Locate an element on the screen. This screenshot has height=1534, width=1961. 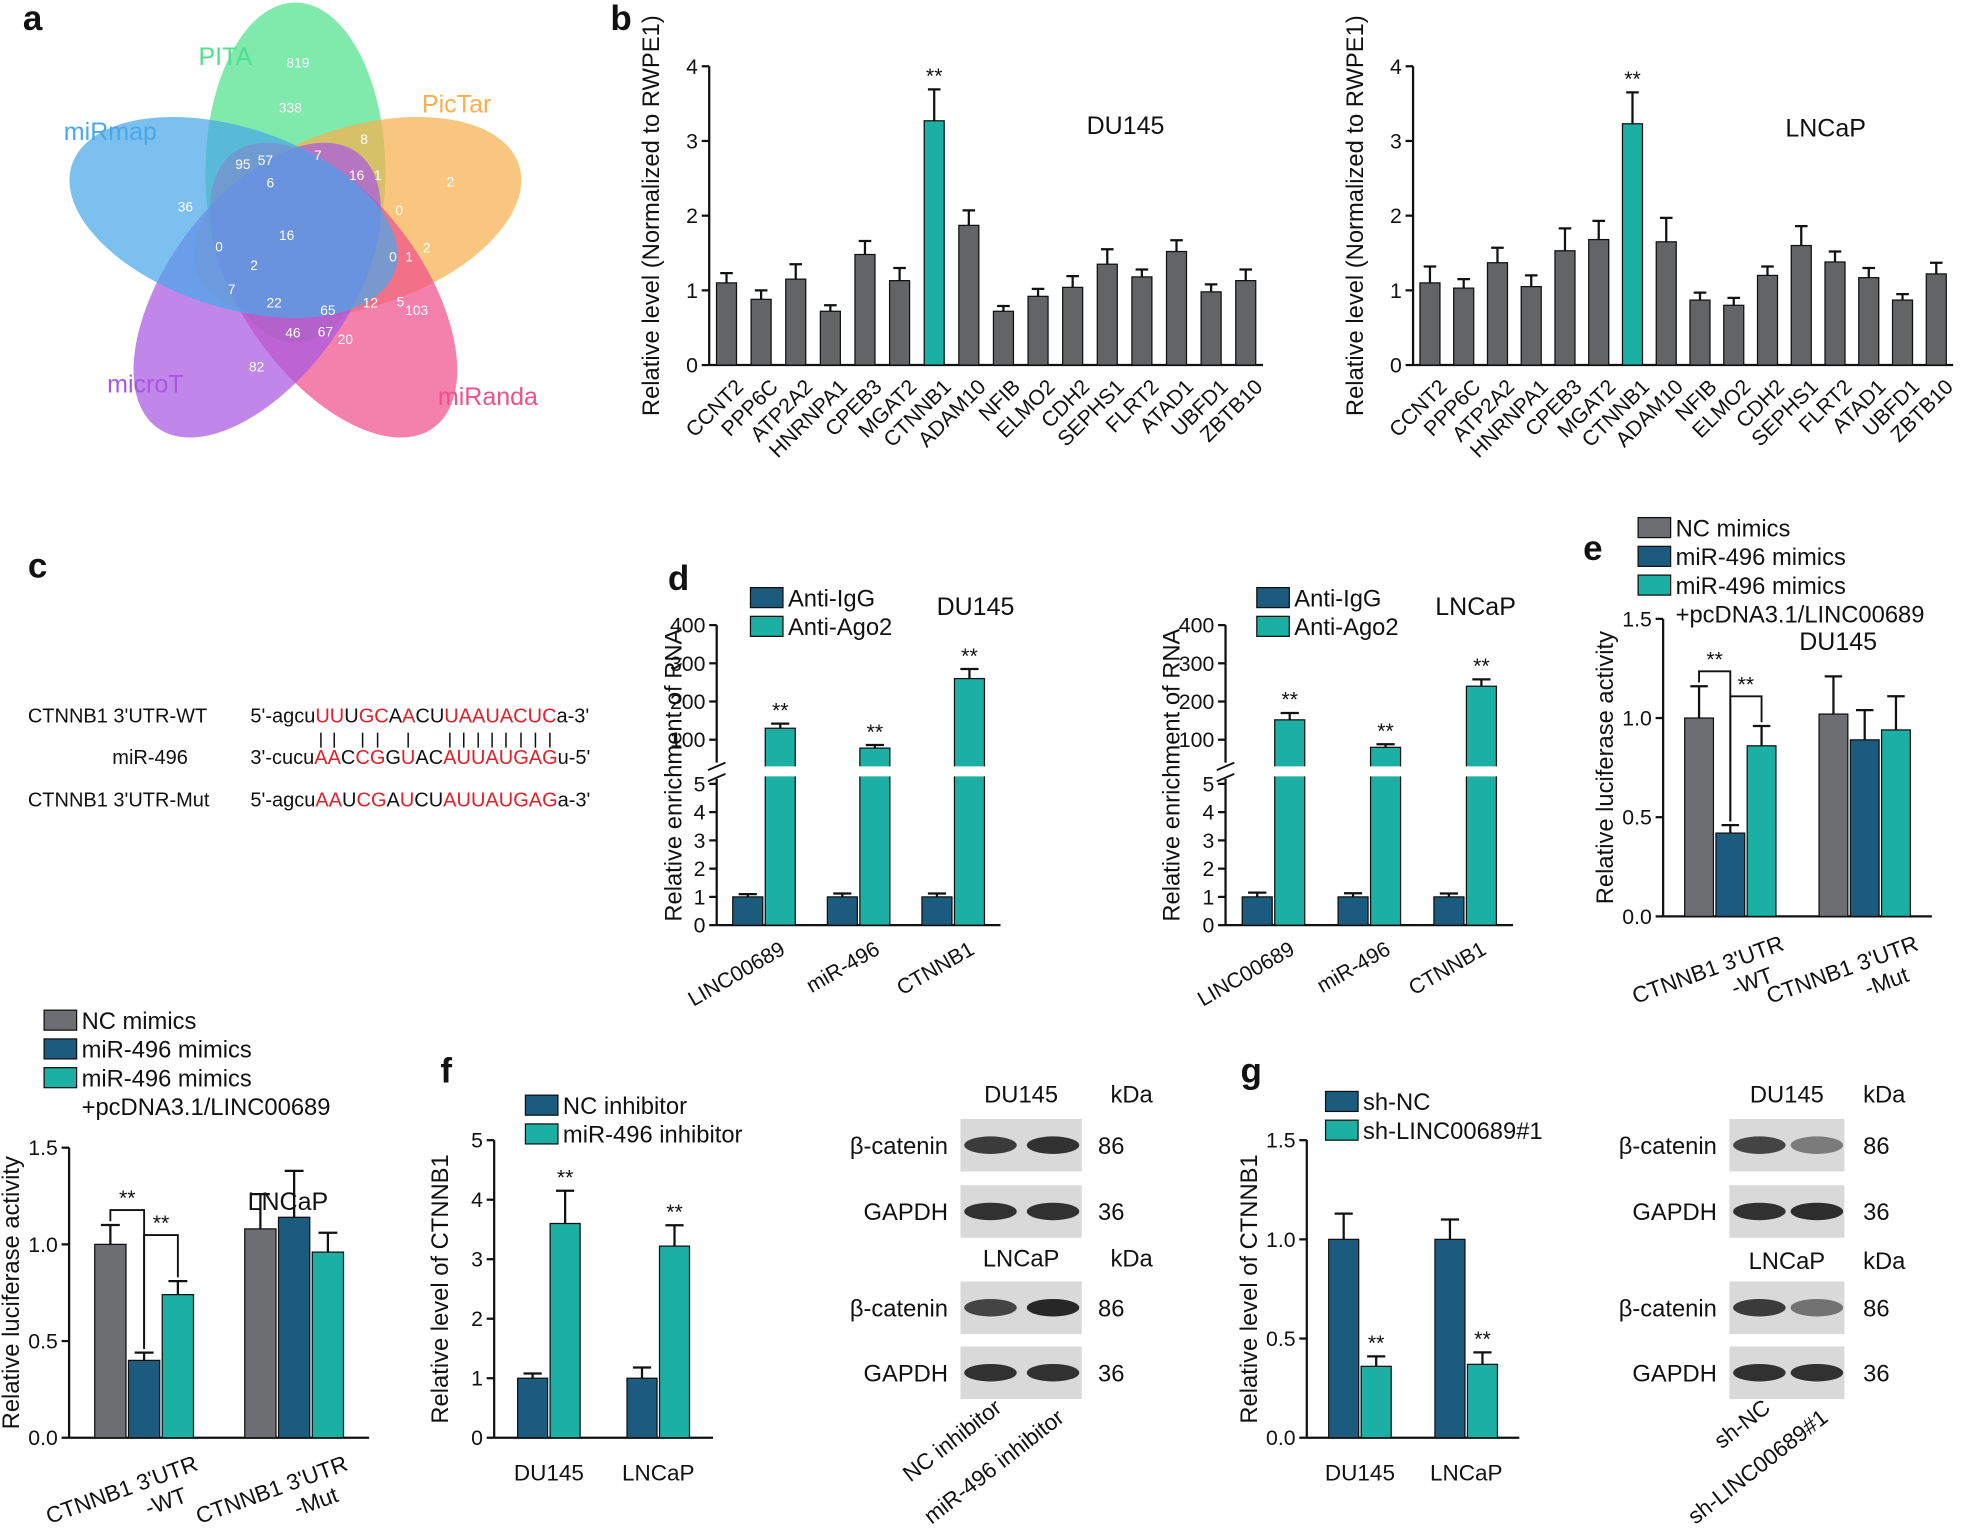
venn-count: 8 is located at coordinates (364, 139).